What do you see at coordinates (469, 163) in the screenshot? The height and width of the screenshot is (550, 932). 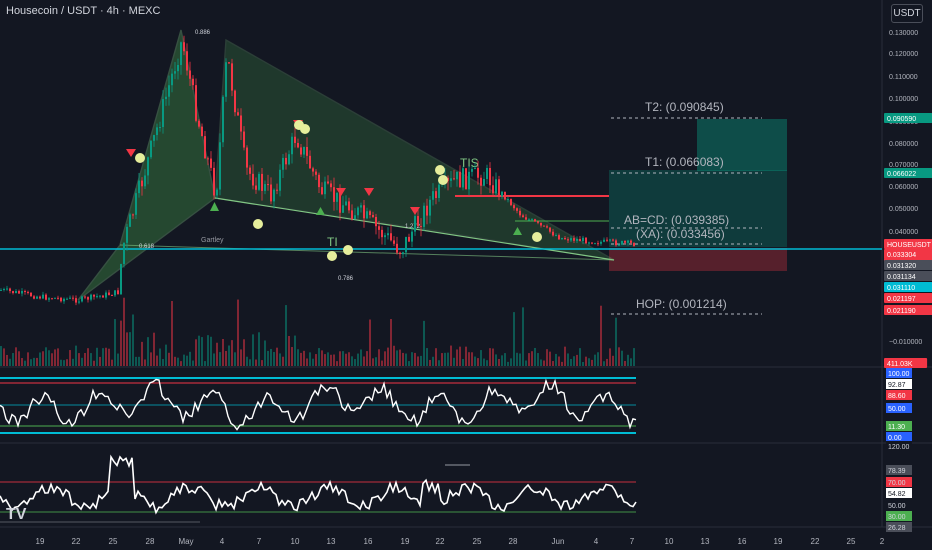 I see `tis-label: TIS` at bounding box center [469, 163].